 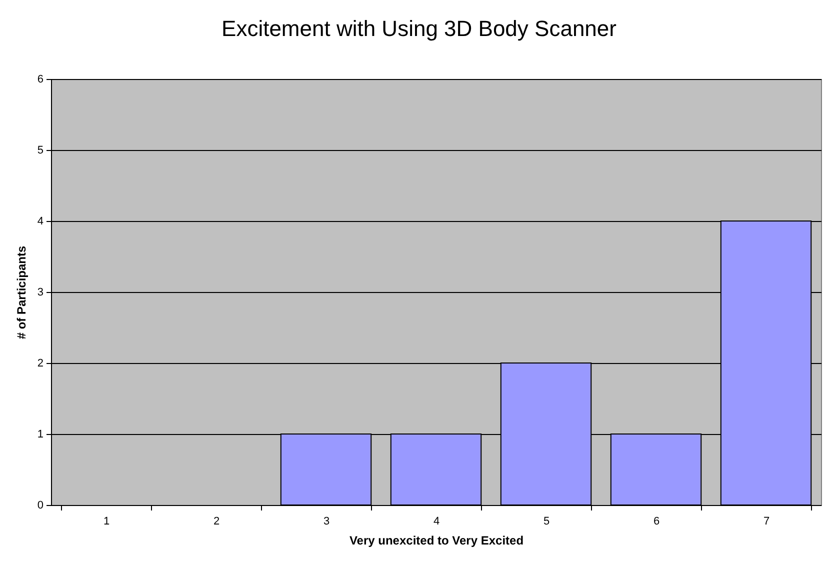 What do you see at coordinates (21, 292) in the screenshot?
I see `y-axis-title: # of Participants` at bounding box center [21, 292].